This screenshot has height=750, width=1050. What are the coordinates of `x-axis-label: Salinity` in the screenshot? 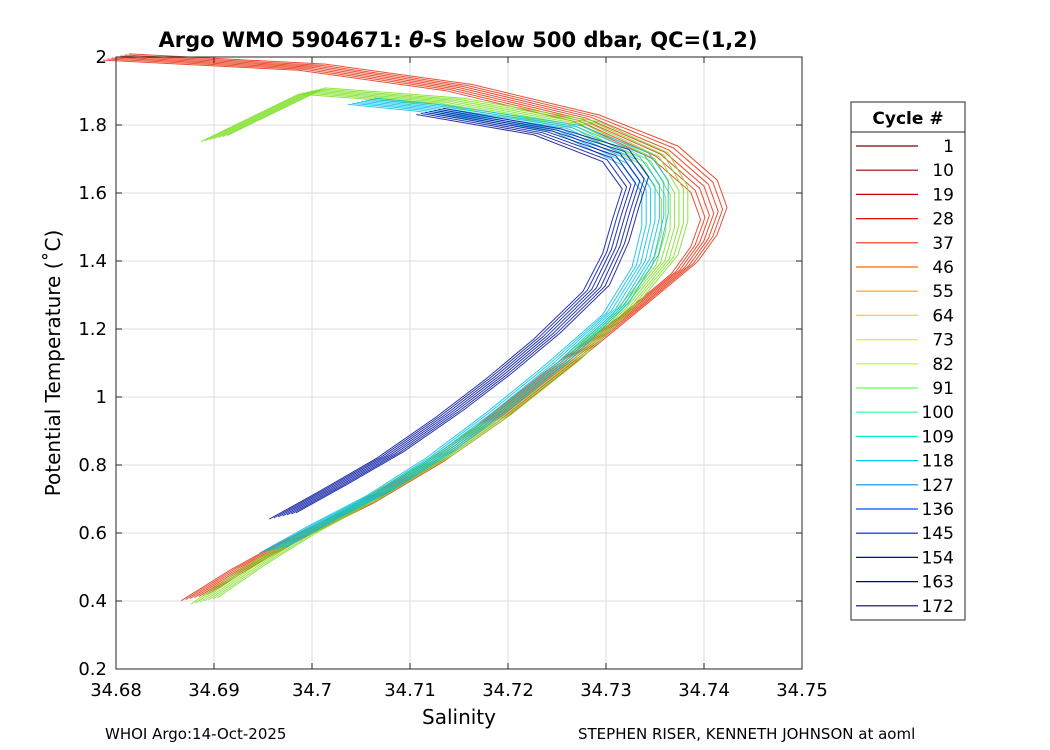 It's located at (459, 717).